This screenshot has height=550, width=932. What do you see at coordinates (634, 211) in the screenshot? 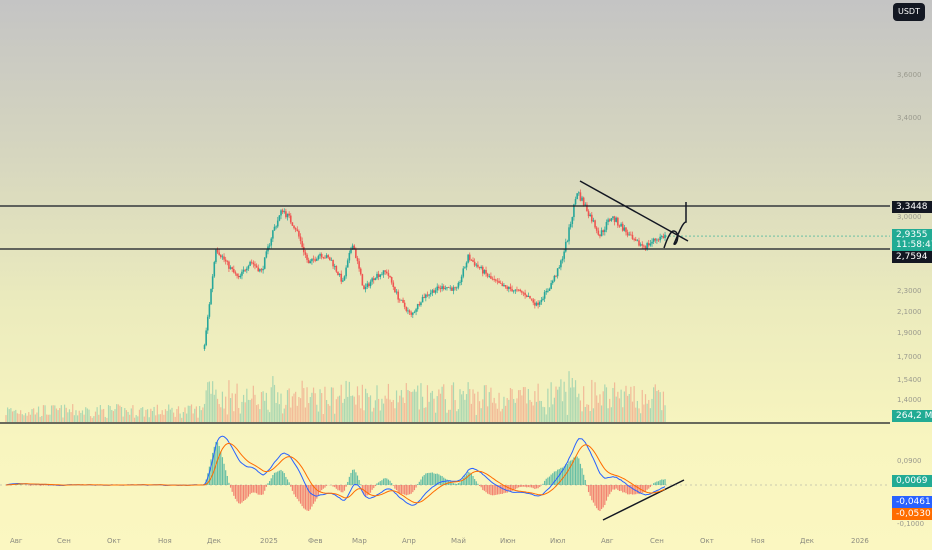
I see `descending-trendline` at bounding box center [634, 211].